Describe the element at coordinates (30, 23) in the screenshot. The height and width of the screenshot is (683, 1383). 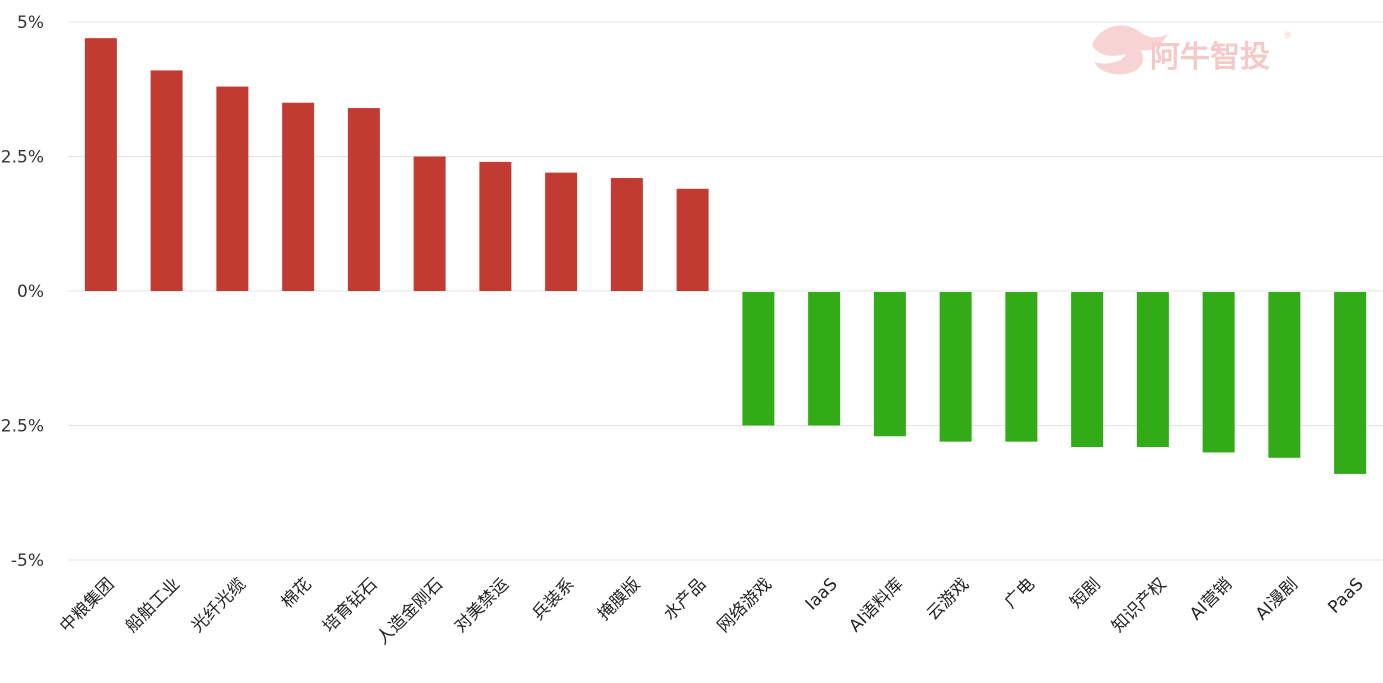
I see `y-tick-label: 5%` at that location.